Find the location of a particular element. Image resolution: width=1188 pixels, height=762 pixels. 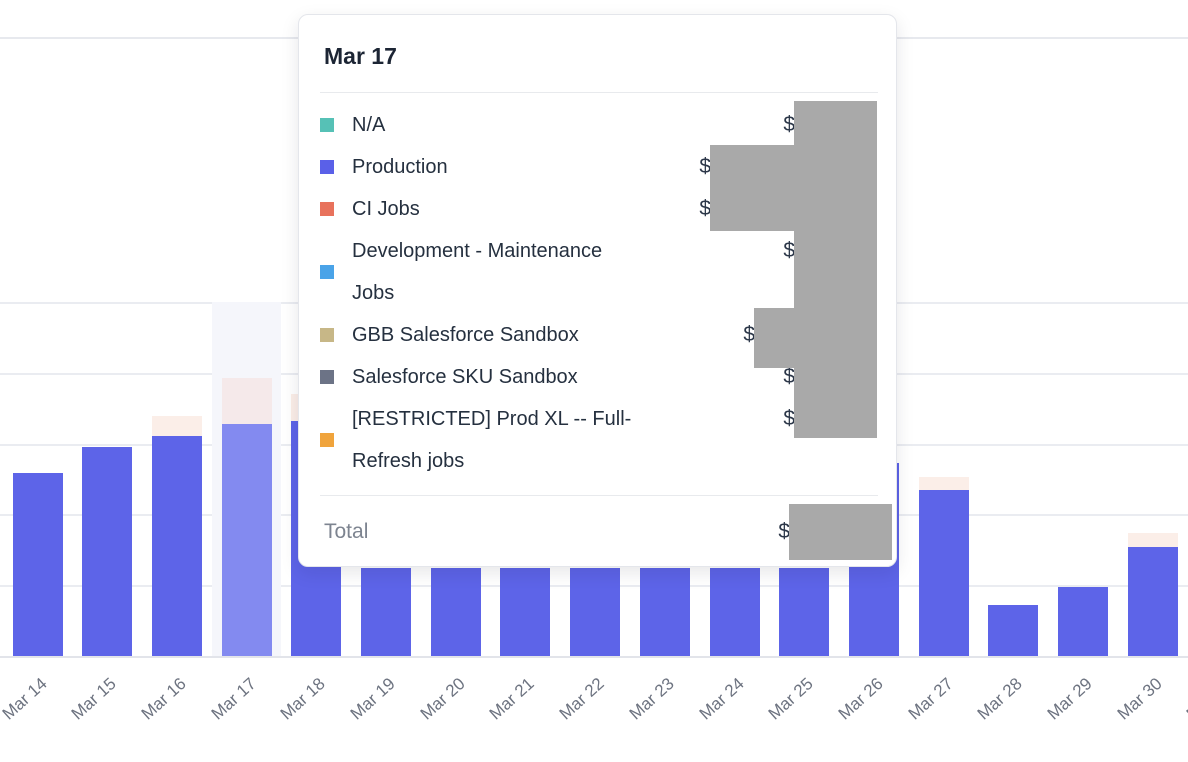

na-series-swatch-icon is located at coordinates (327, 125).